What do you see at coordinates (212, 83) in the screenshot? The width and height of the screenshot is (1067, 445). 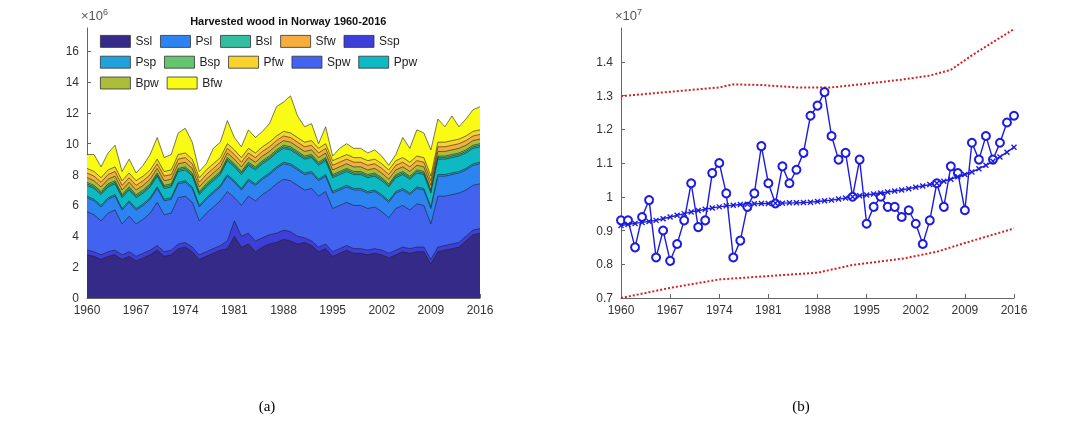 I see `legend-label: Bfw` at bounding box center [212, 83].